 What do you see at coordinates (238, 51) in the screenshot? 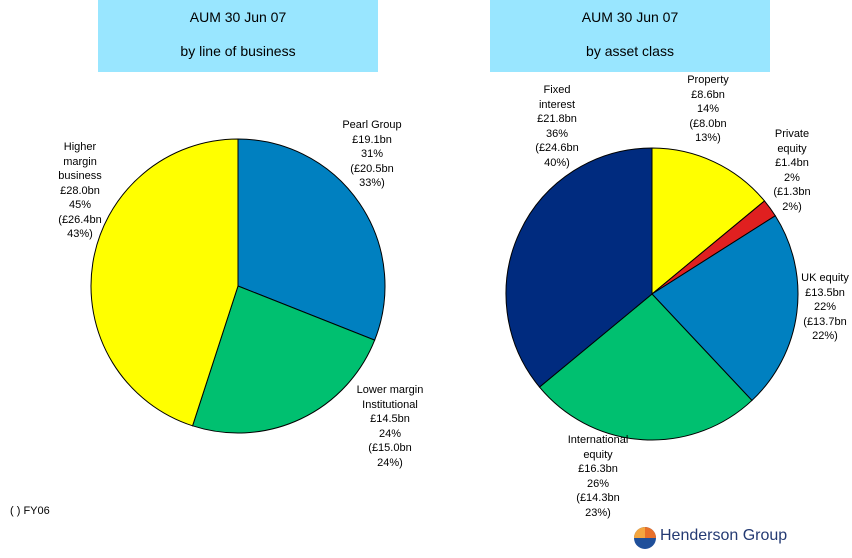
I see `chart-subtitle: by line of business` at bounding box center [238, 51].